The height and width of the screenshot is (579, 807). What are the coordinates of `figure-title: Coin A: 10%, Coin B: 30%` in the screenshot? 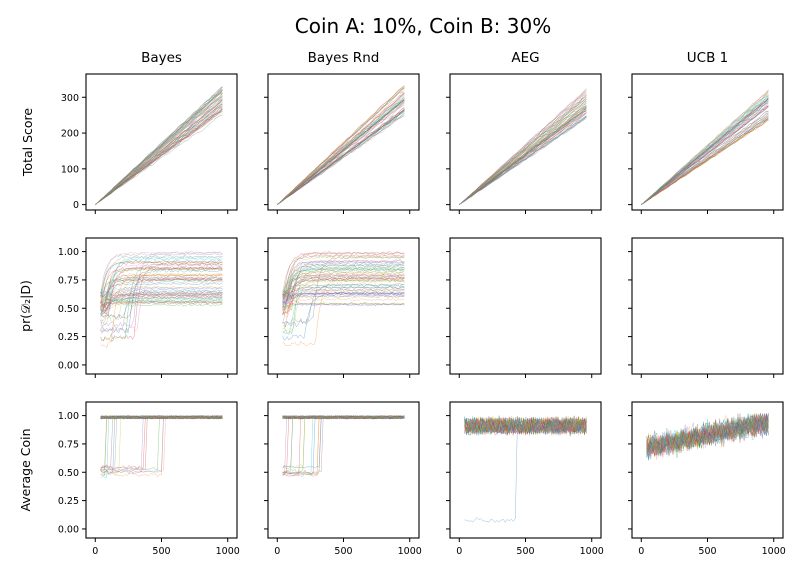 It's located at (423, 26).